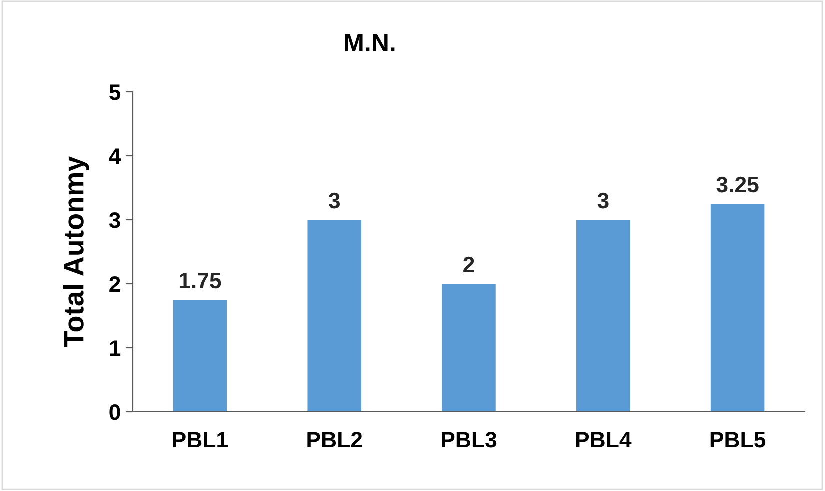 Image resolution: width=825 pixels, height=491 pixels. I want to click on y-tick-label: 3, so click(114, 220).